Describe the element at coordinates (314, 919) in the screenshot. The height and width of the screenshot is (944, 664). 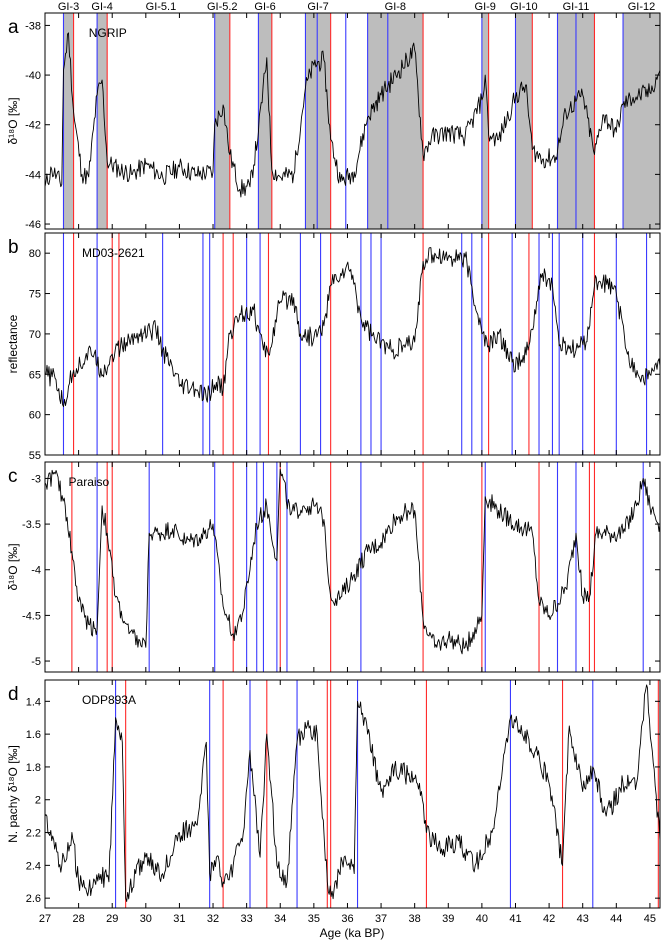
I see `x-tick-label: 35` at that location.